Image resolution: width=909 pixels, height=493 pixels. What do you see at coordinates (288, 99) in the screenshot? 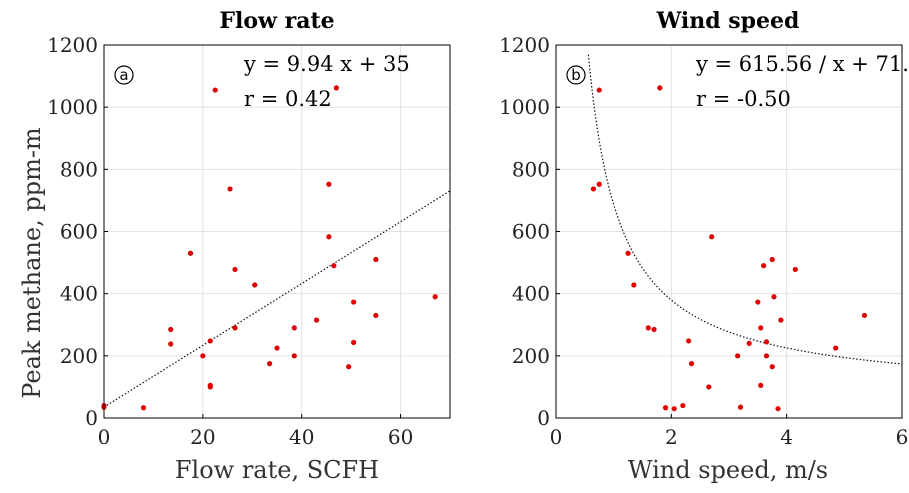
I see `panel-a-correlation: r = 0.42` at bounding box center [288, 99].